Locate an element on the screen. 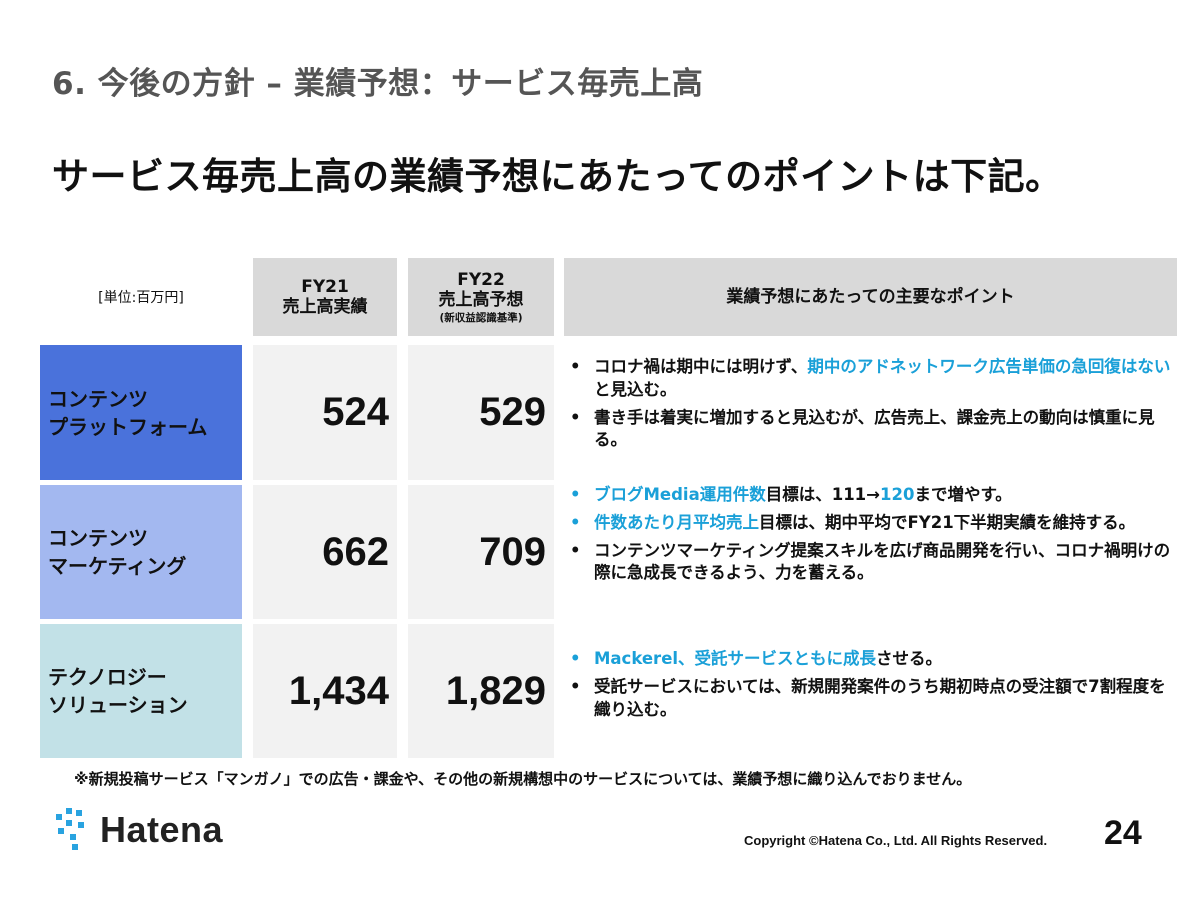 This screenshot has width=1200, height=904. logo-text: Hatena is located at coordinates (162, 829).